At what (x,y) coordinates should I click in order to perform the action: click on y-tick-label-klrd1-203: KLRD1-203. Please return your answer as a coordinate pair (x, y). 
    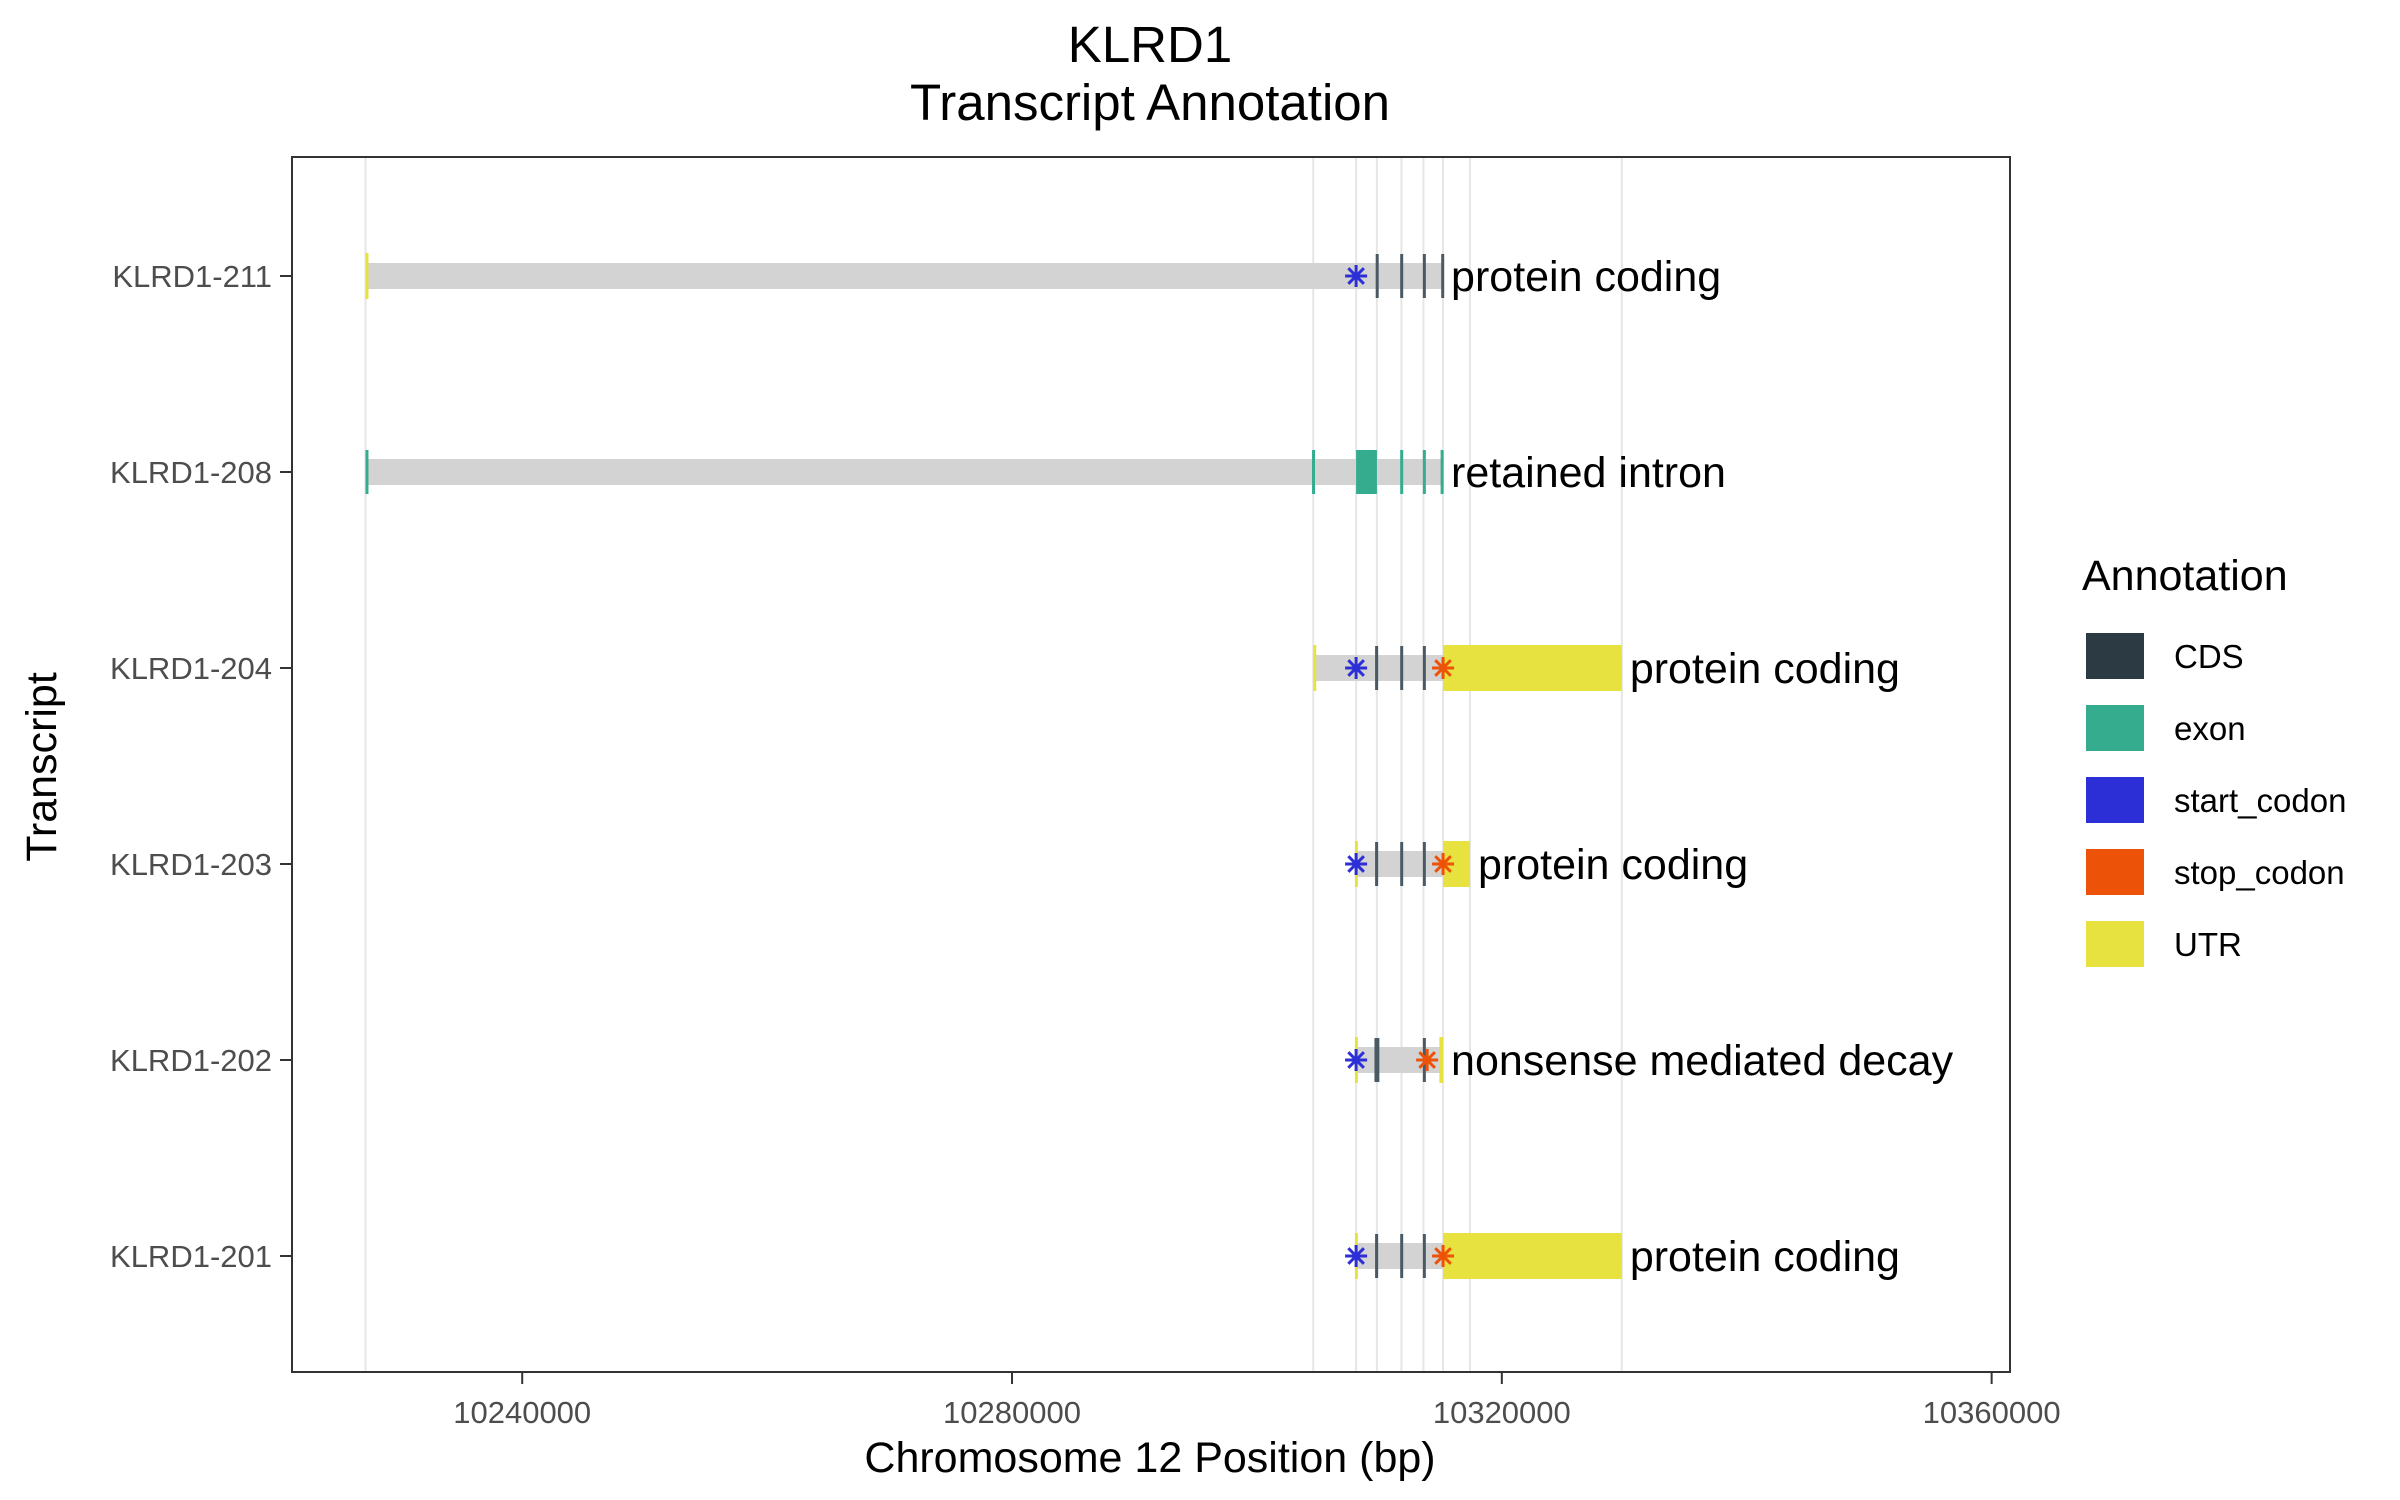
    Looking at the image, I should click on (191, 864).